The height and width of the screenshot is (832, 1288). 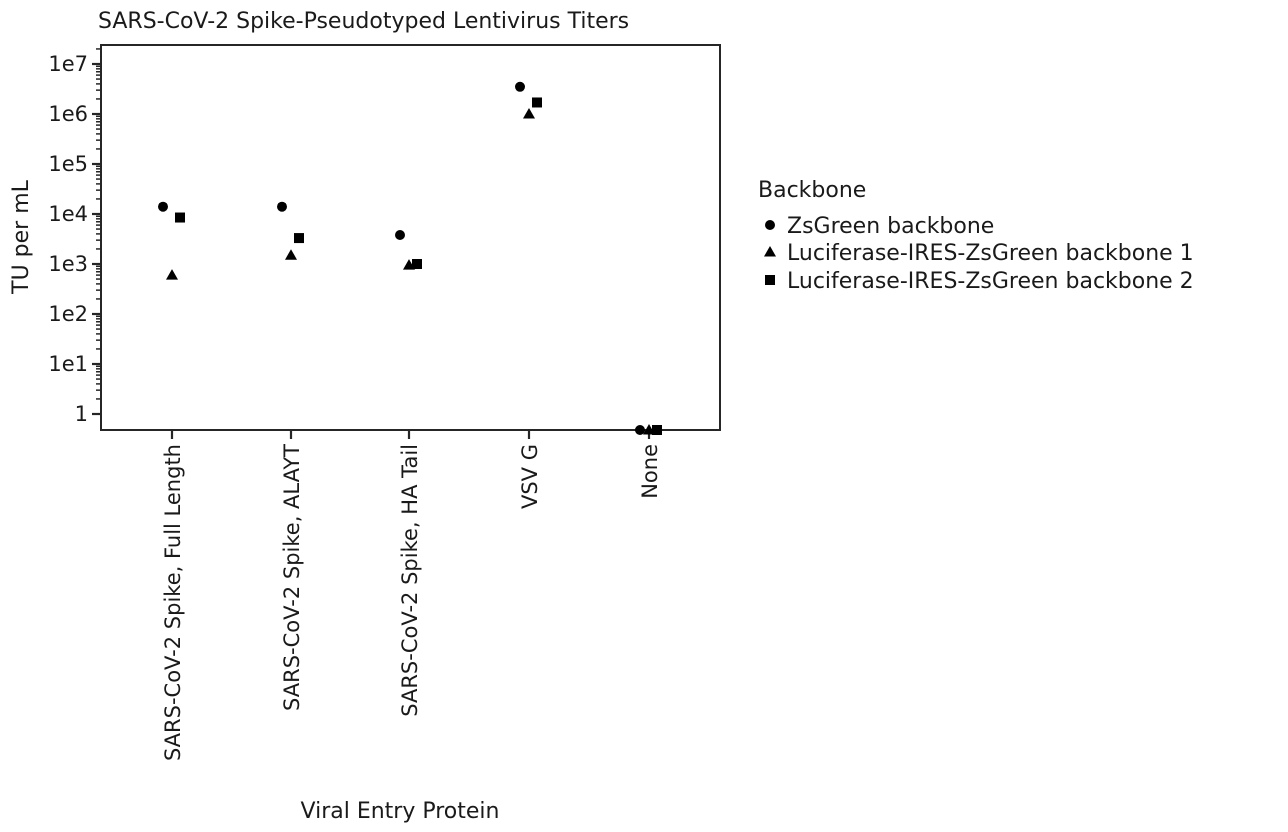 What do you see at coordinates (770, 280) in the screenshot?
I see `legend-marker-square` at bounding box center [770, 280].